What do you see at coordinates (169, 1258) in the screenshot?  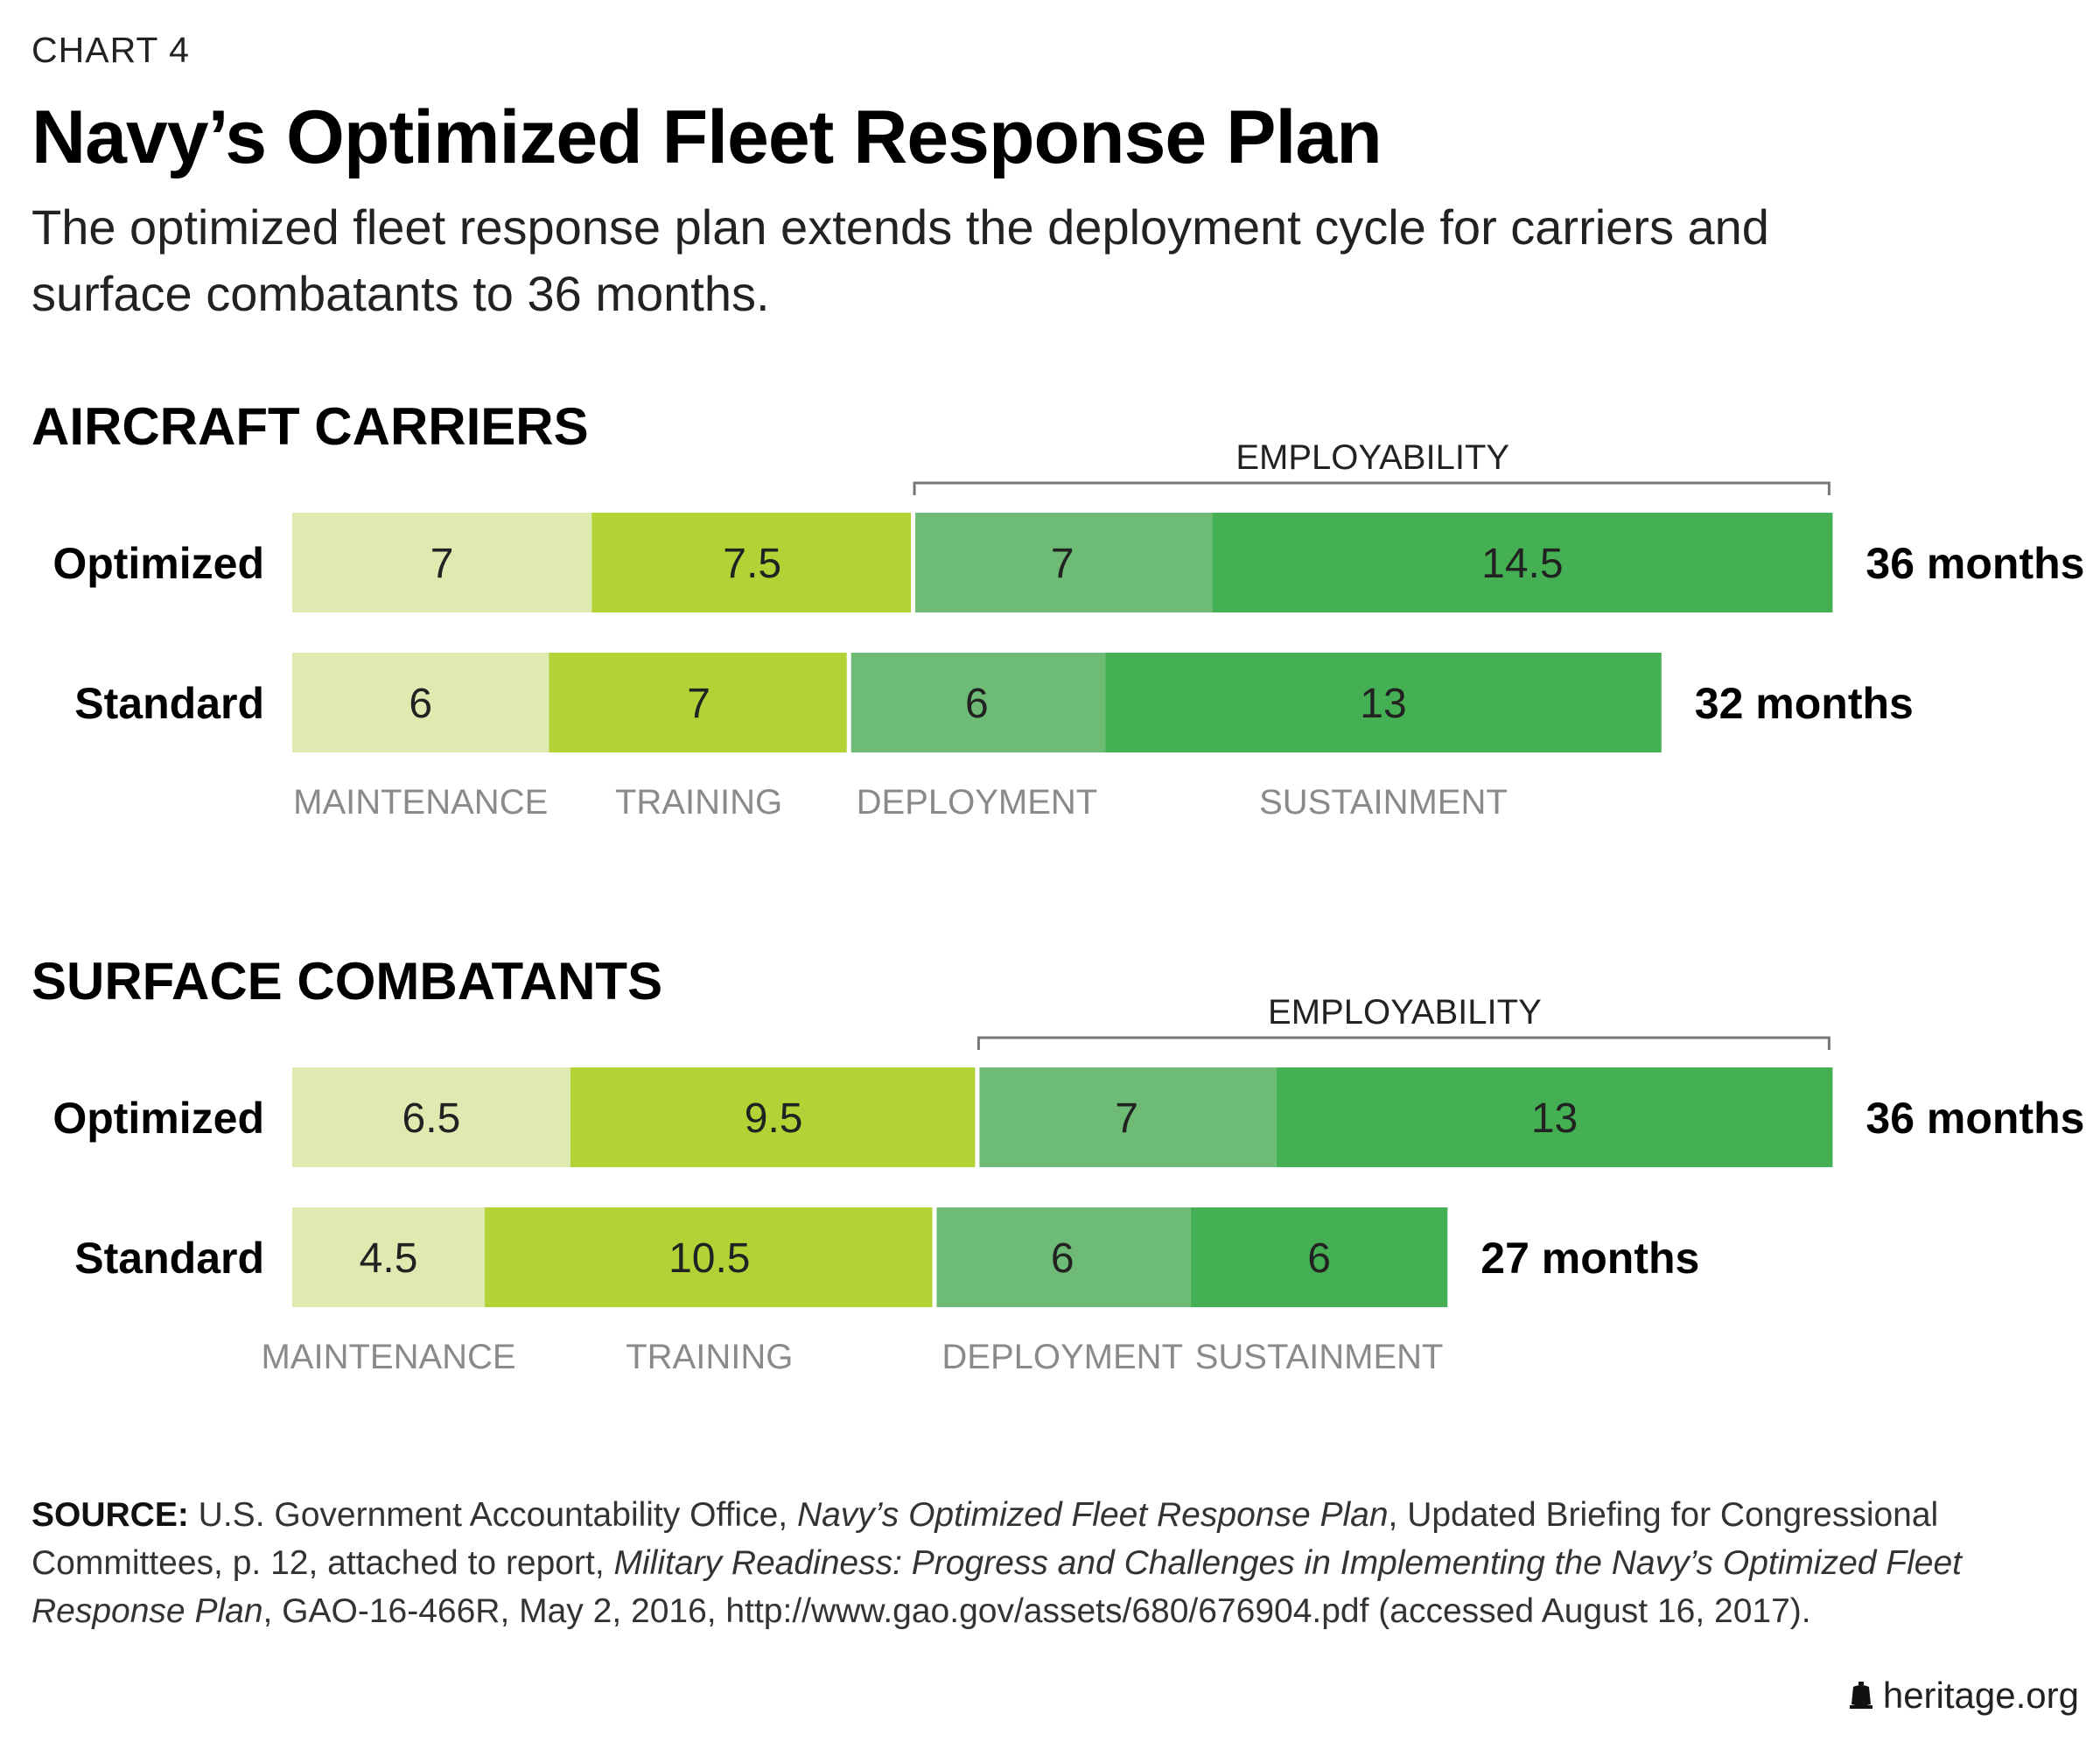 I see `panel-2-row-label-standard: Standard` at bounding box center [169, 1258].